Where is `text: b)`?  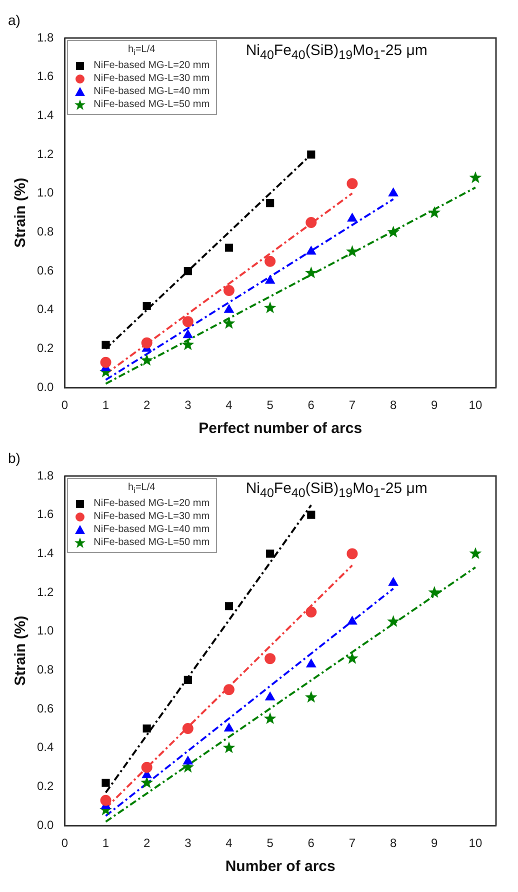
text: b) is located at coordinates (14, 458).